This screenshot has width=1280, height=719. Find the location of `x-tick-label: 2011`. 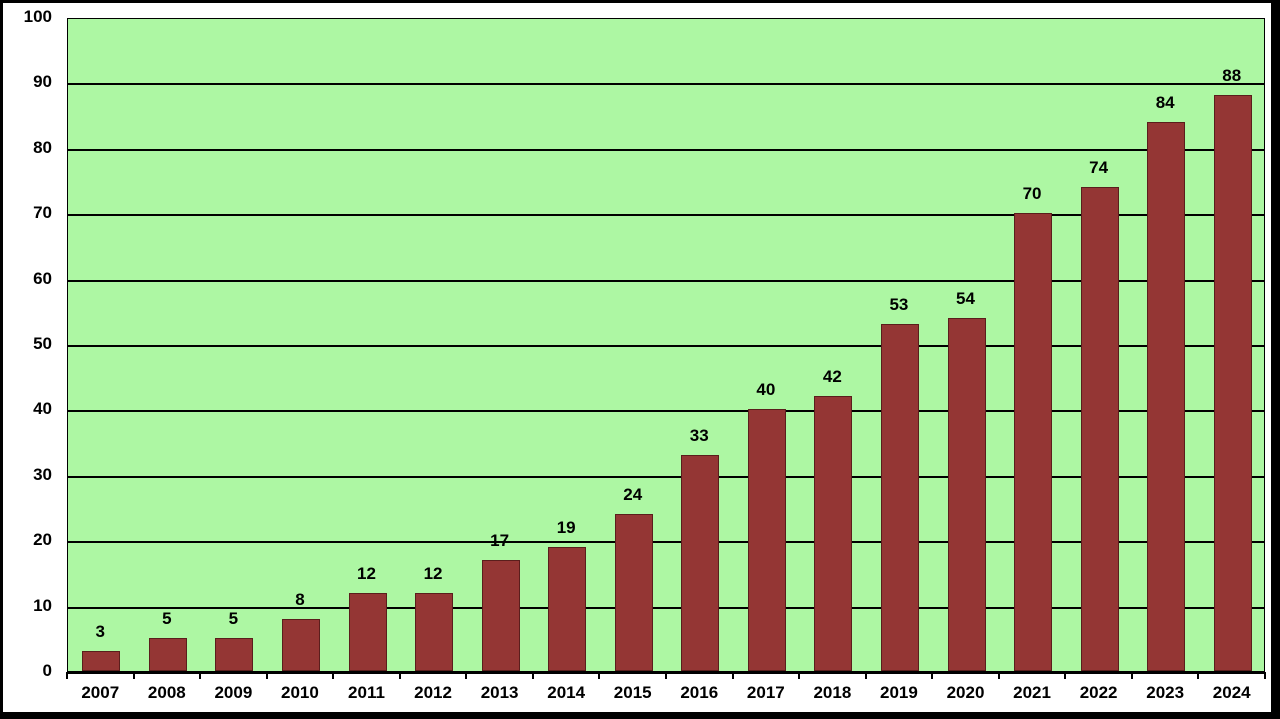

x-tick-label: 2011 is located at coordinates (366, 692).